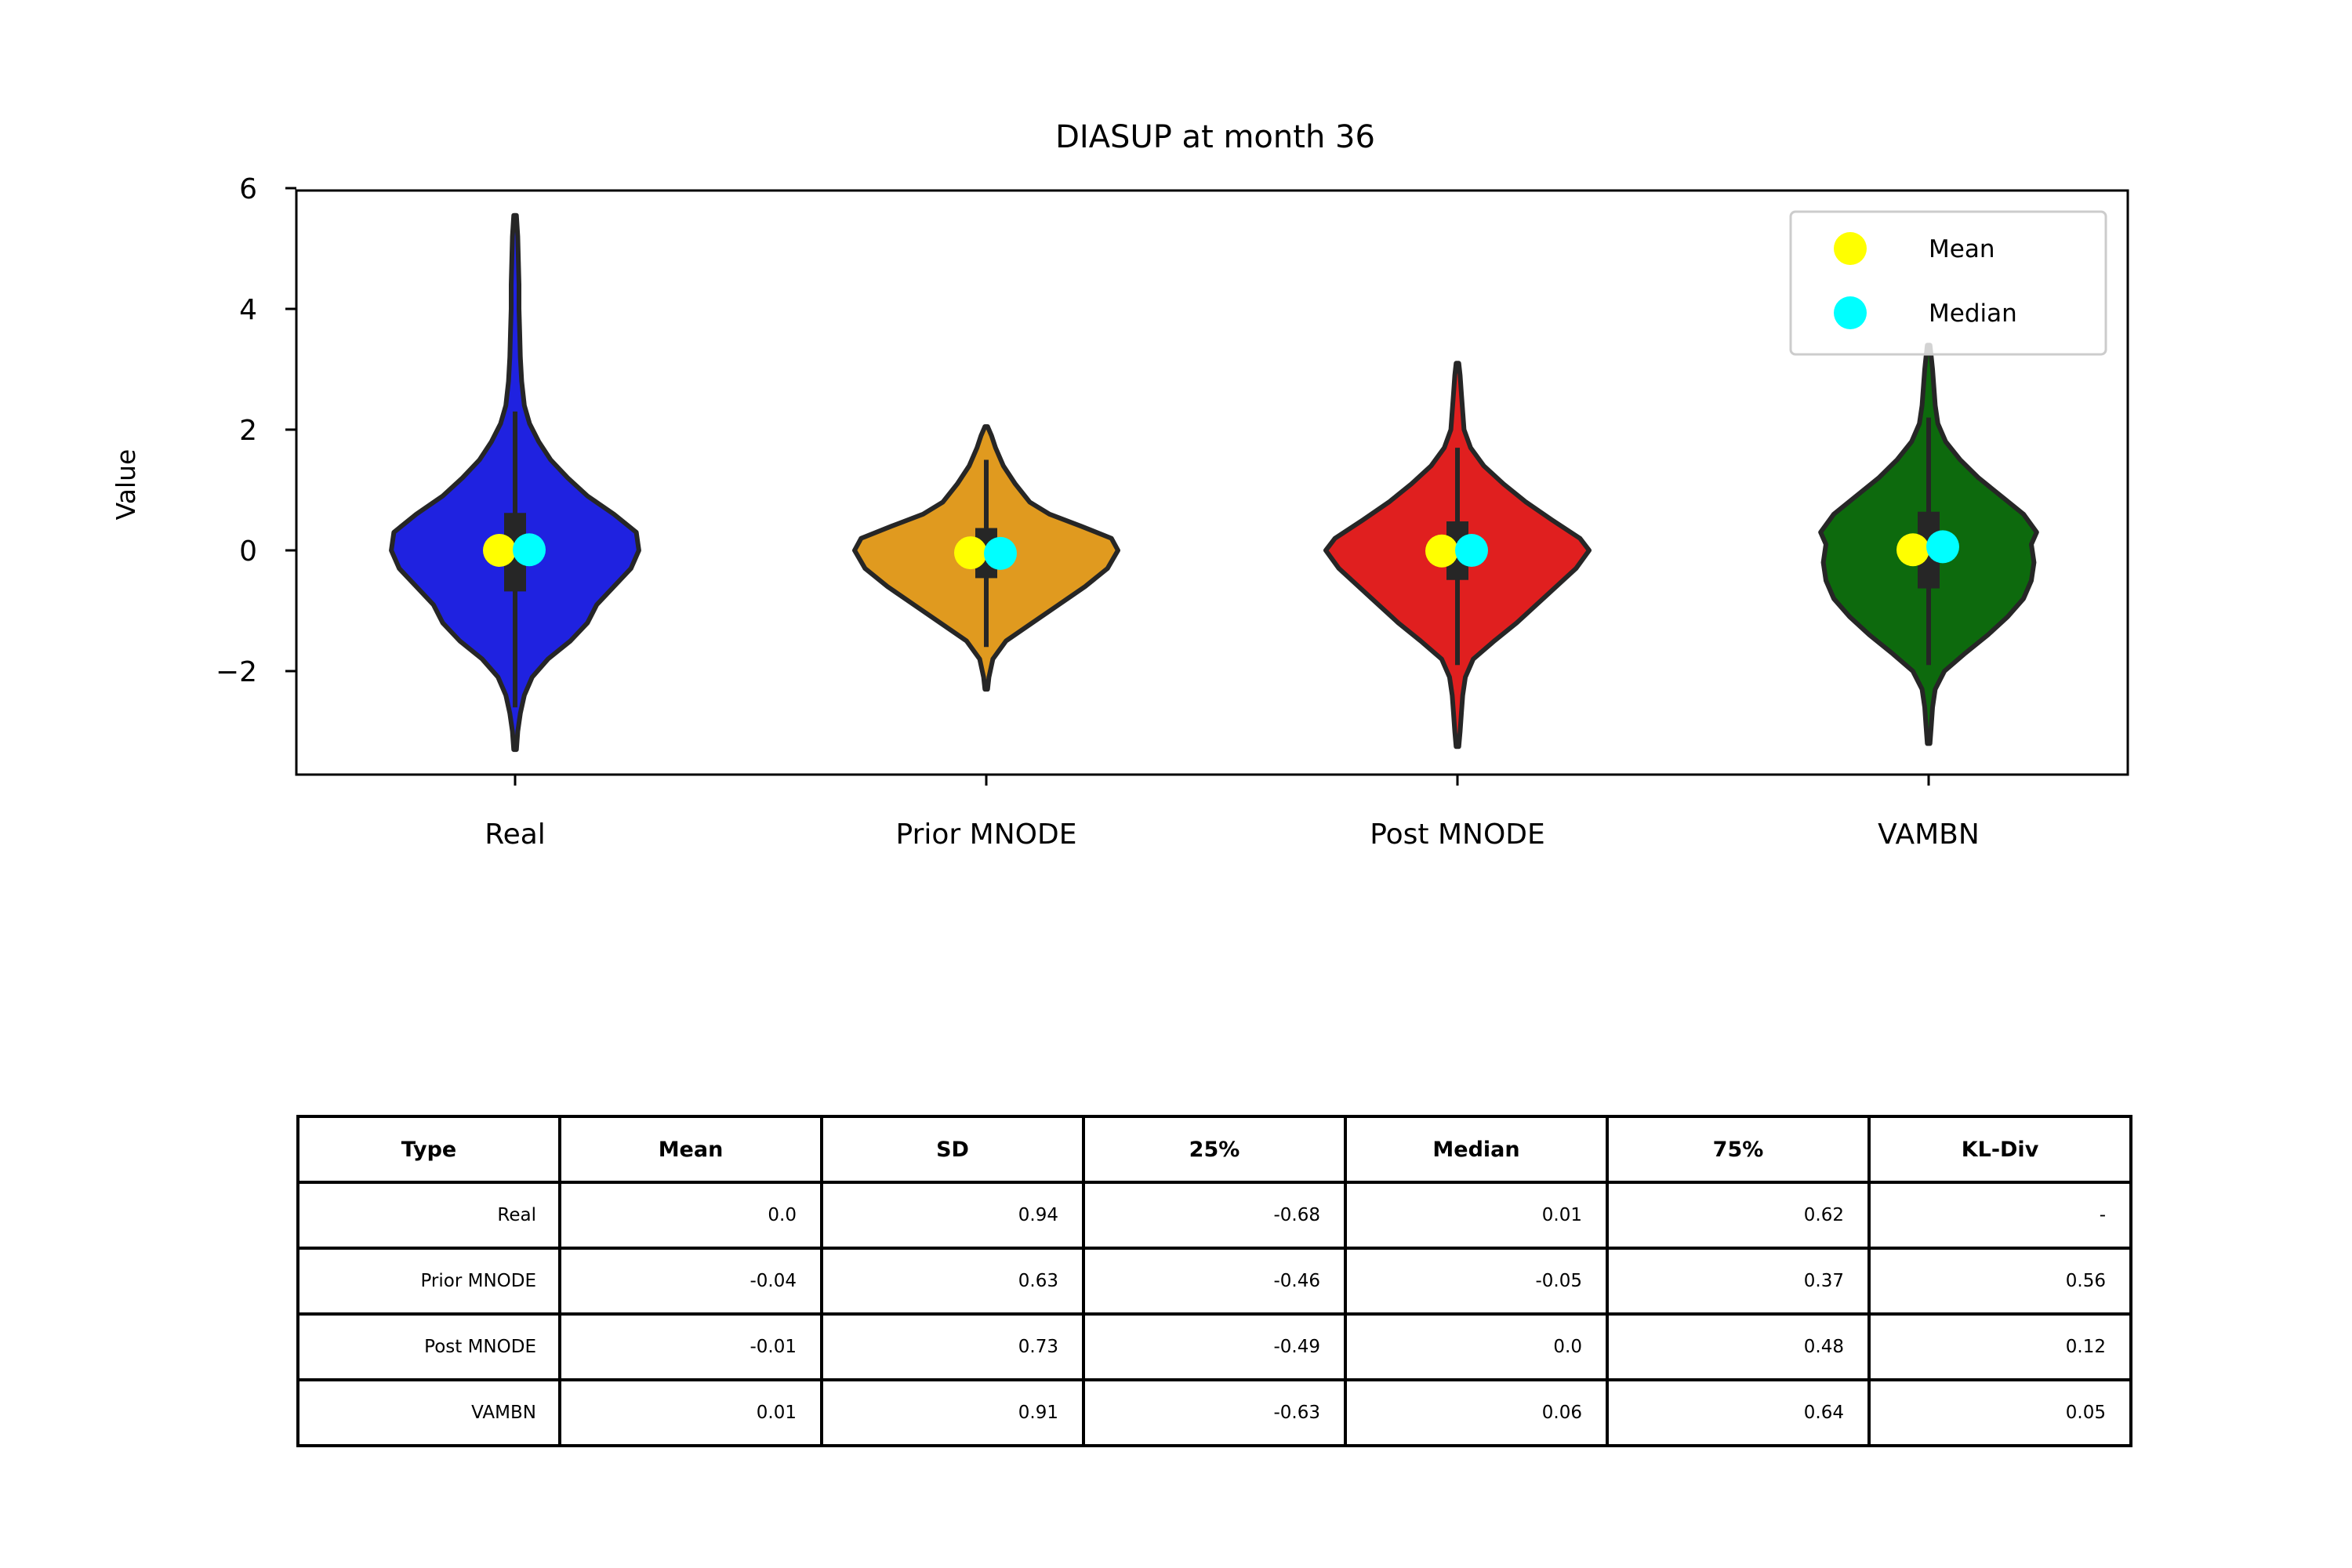 This screenshot has height=1568, width=2352. What do you see at coordinates (1850, 249) in the screenshot?
I see `legend-mean-marker` at bounding box center [1850, 249].